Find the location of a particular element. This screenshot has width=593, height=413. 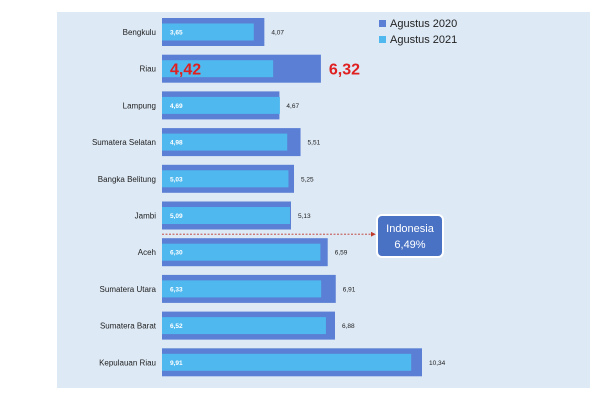

value-label-2021-sumatera-utara: 6,33 is located at coordinates (176, 289).